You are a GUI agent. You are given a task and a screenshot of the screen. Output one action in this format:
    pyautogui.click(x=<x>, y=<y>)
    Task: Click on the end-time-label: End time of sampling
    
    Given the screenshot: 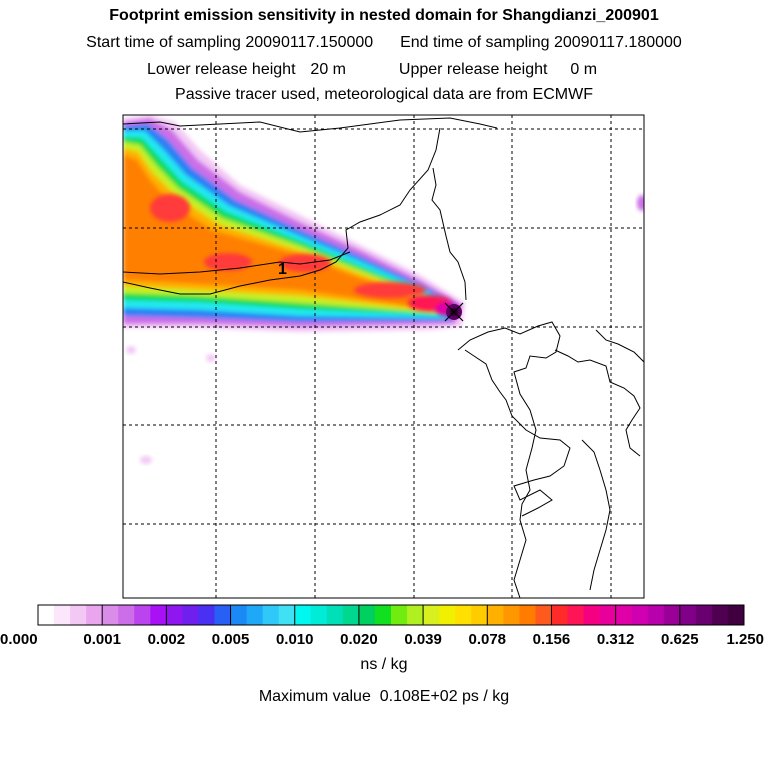 What is the action you would take?
    pyautogui.click(x=475, y=42)
    